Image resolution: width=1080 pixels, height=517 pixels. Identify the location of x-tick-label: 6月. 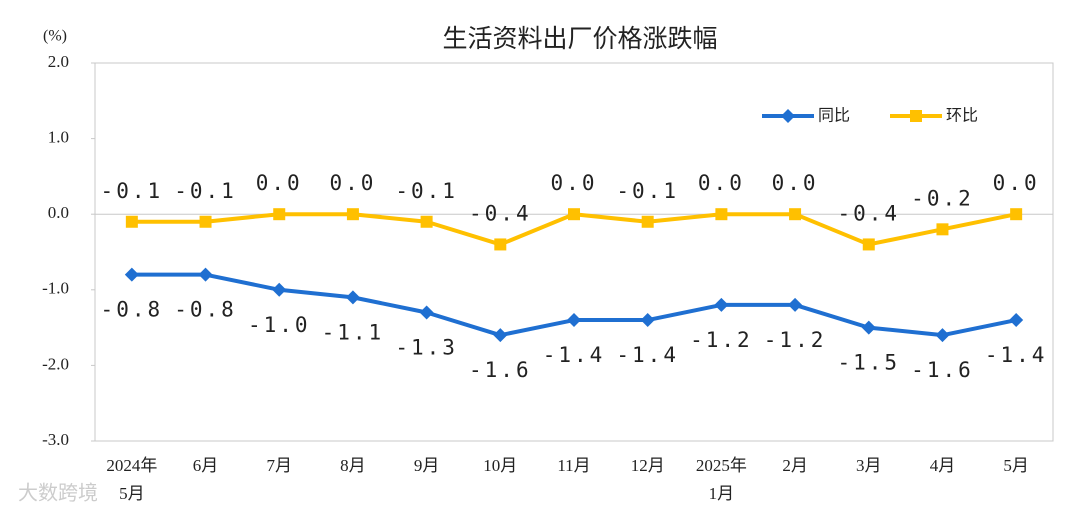
(205, 465).